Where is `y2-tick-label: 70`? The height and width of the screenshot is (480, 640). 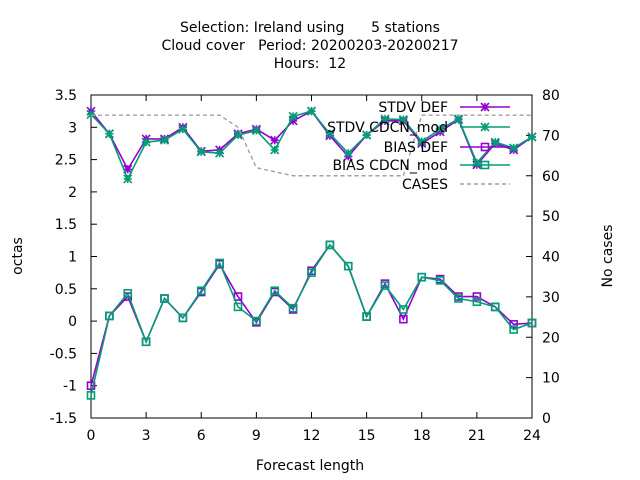
y2-tick-label: 70 is located at coordinates (551, 136).